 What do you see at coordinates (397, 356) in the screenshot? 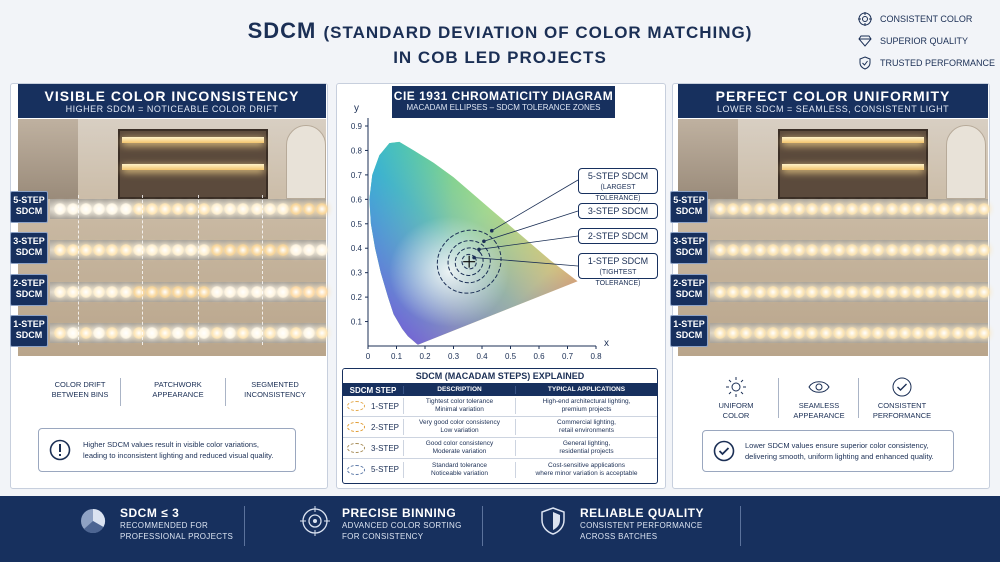
I see `x-tick-label: 0.1` at bounding box center [397, 356].